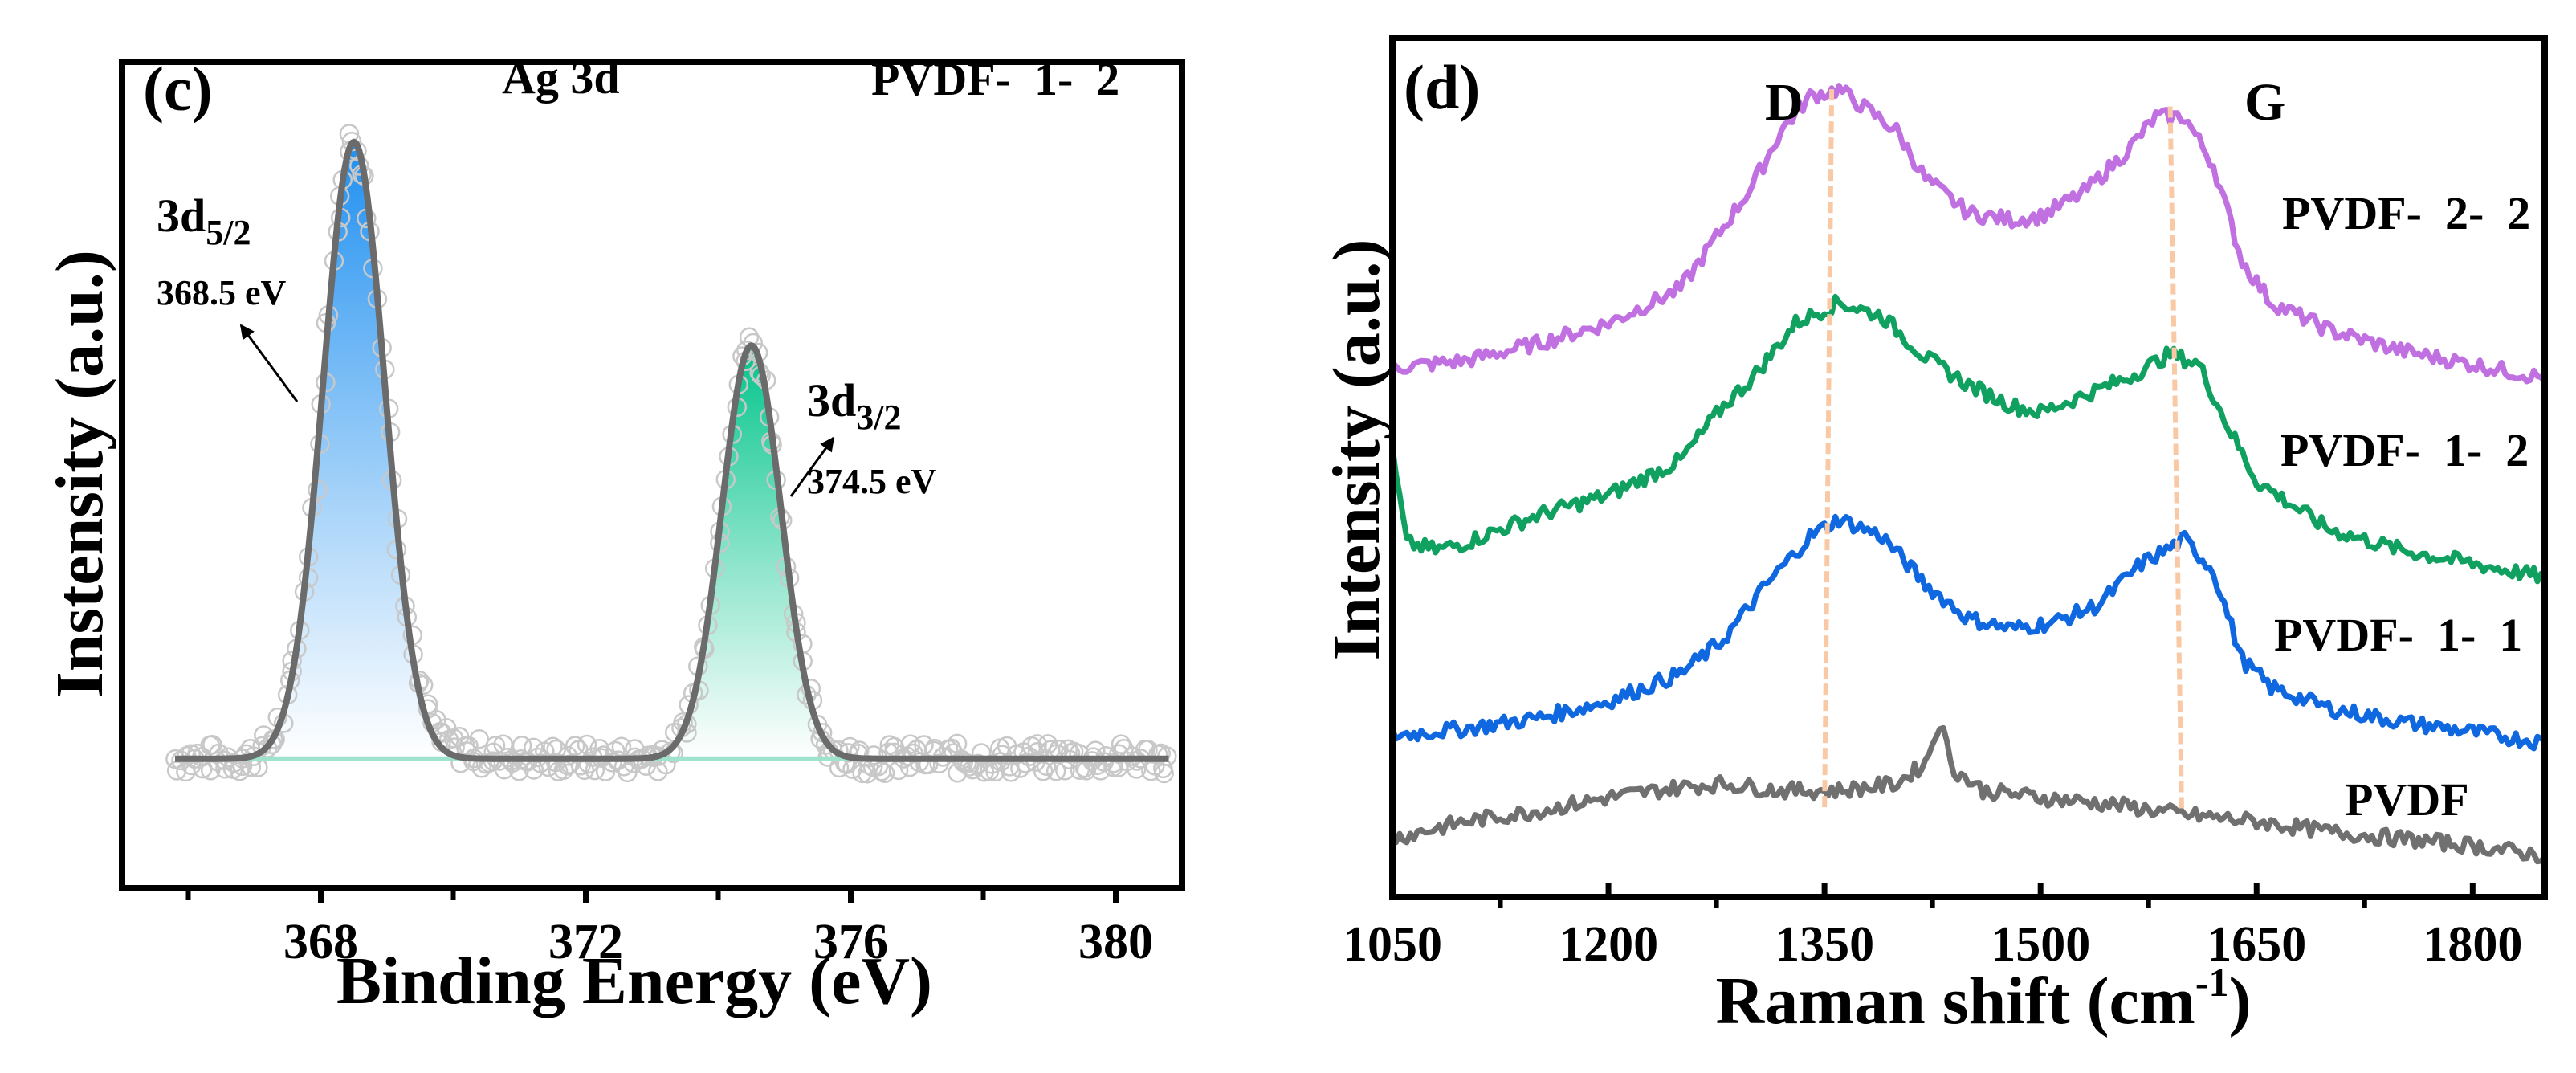 The width and height of the screenshot is (2576, 1073). What do you see at coordinates (178, 89) in the screenshot?
I see `panel-label: (c)` at bounding box center [178, 89].